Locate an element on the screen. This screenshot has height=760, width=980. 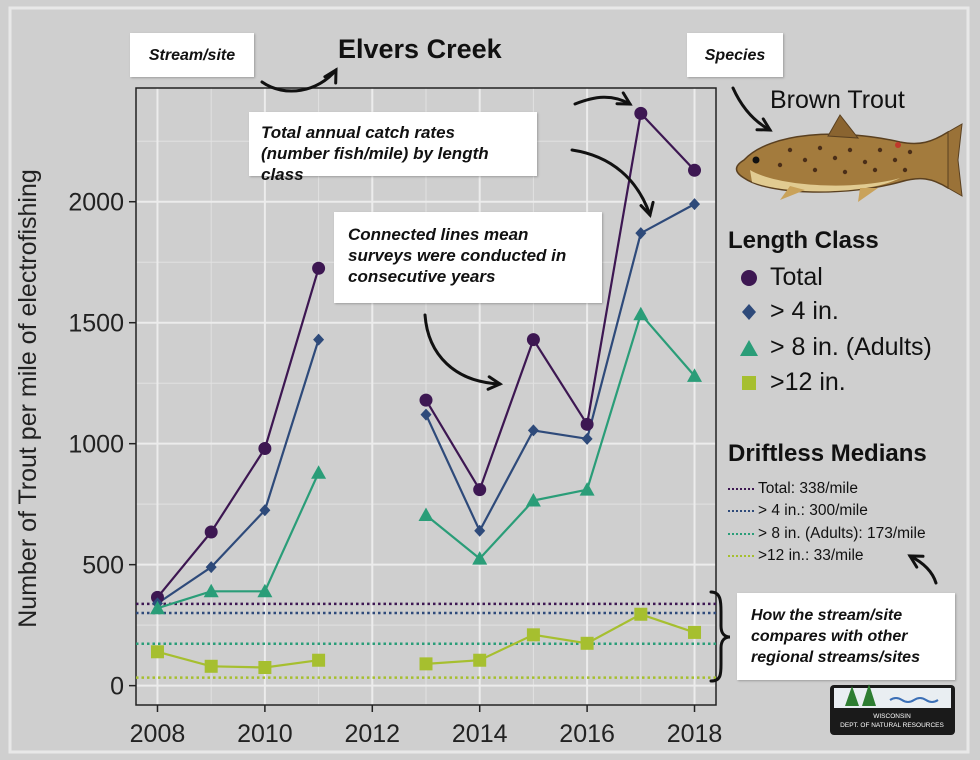
logo-water is located at coordinates (914, 700).